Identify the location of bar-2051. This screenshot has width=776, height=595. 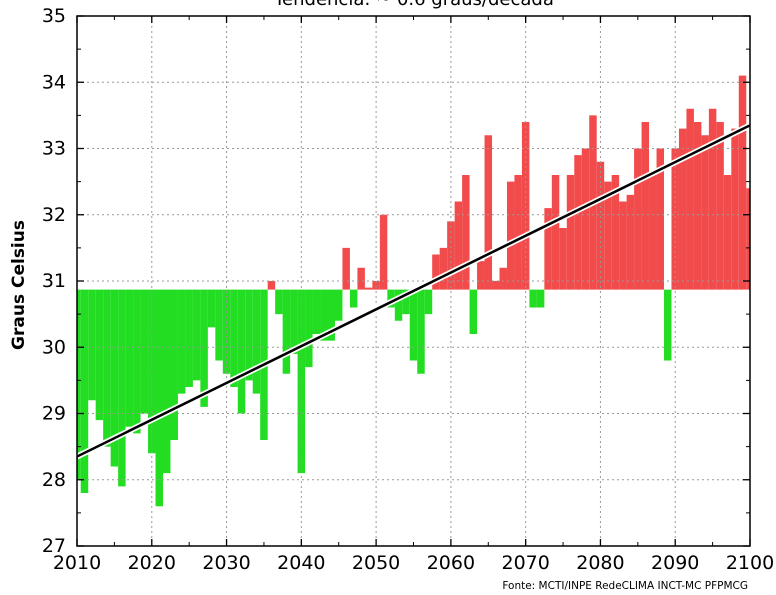
(383, 252).